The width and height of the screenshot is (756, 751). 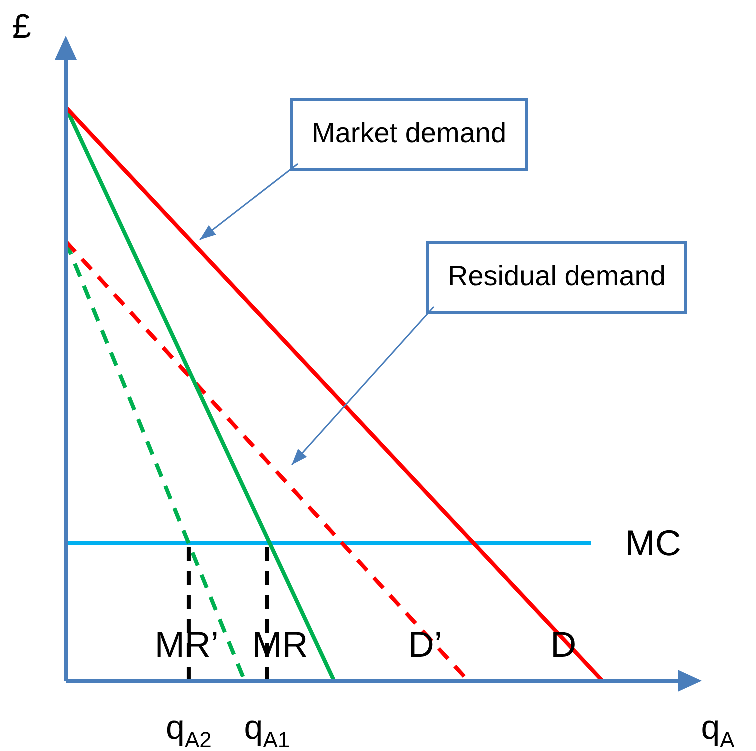 I want to click on y-axis-title: £, so click(x=22, y=27).